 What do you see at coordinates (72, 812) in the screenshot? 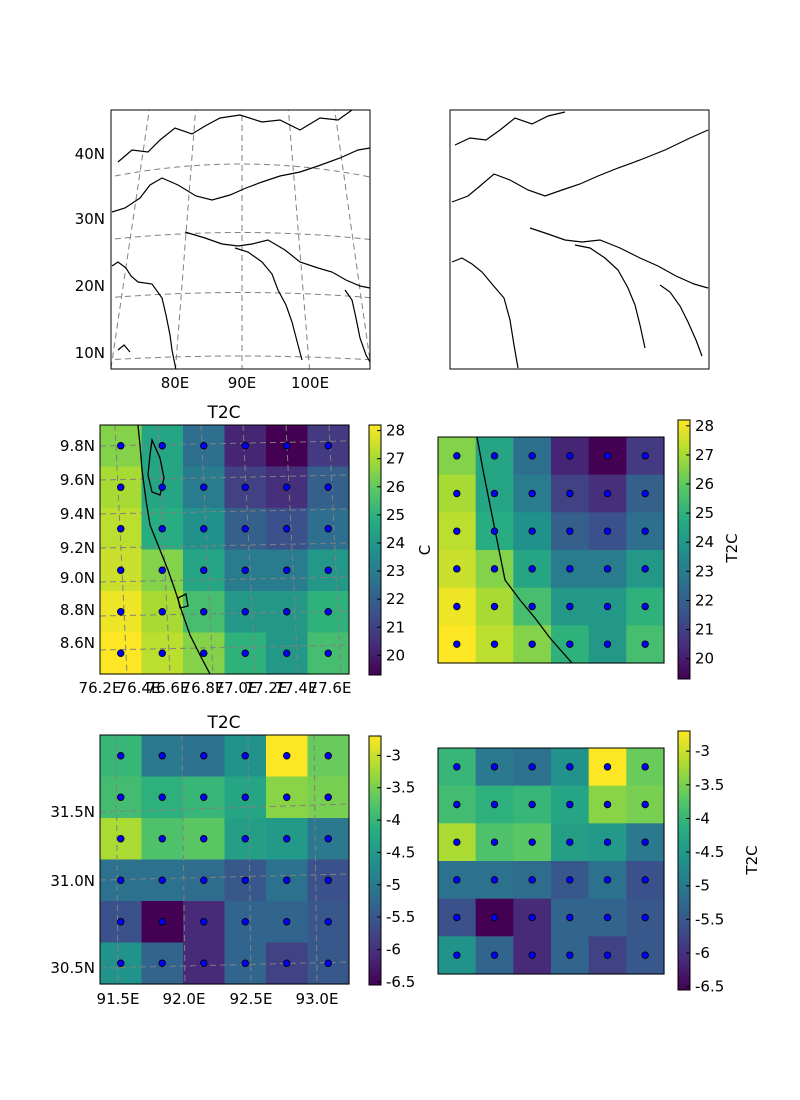
I see `y-tick-label: 31.5N` at bounding box center [72, 812].